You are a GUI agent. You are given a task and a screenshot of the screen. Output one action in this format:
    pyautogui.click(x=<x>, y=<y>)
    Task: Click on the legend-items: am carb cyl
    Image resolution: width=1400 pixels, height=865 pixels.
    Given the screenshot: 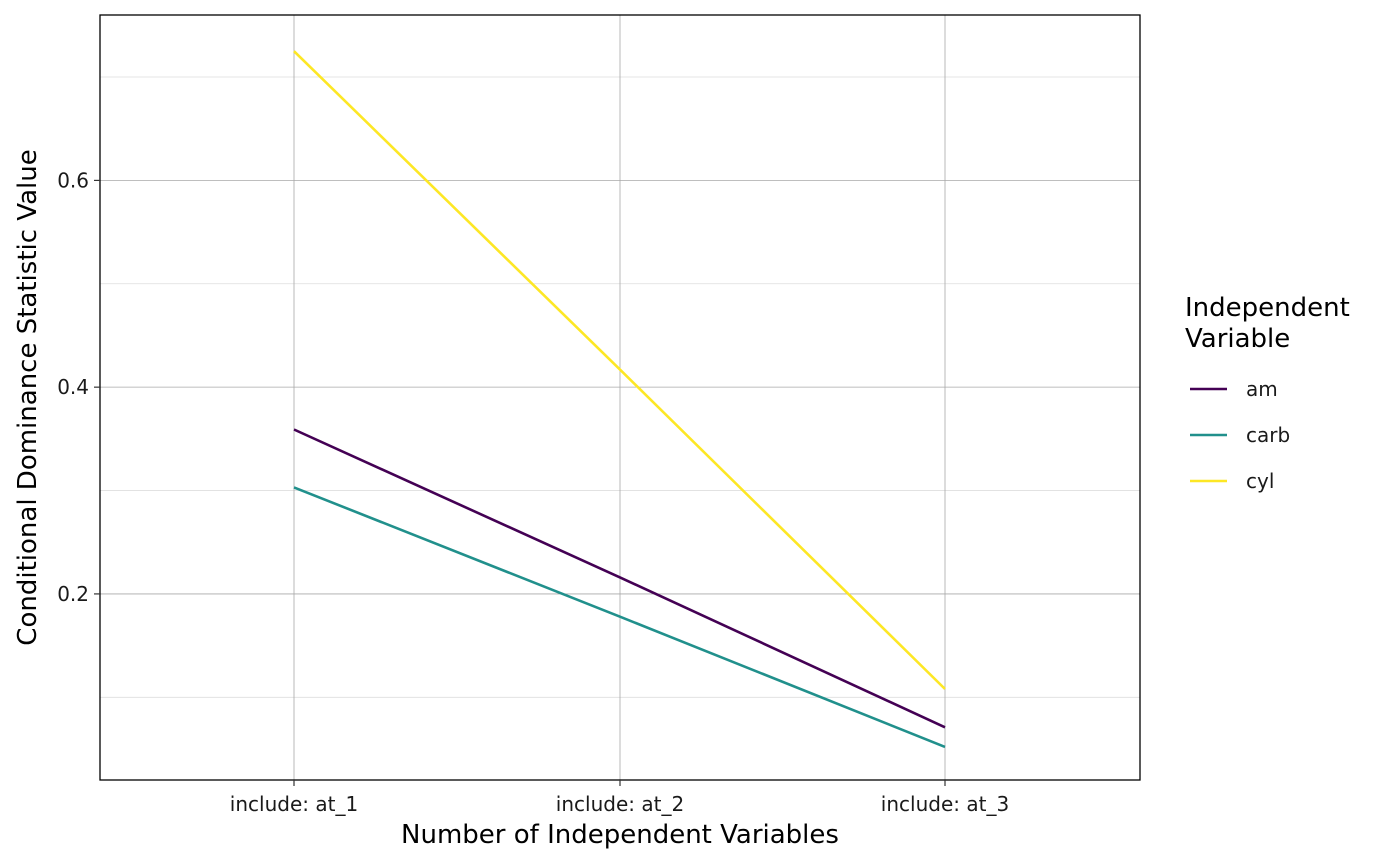 What is the action you would take?
    pyautogui.click(x=1240, y=435)
    